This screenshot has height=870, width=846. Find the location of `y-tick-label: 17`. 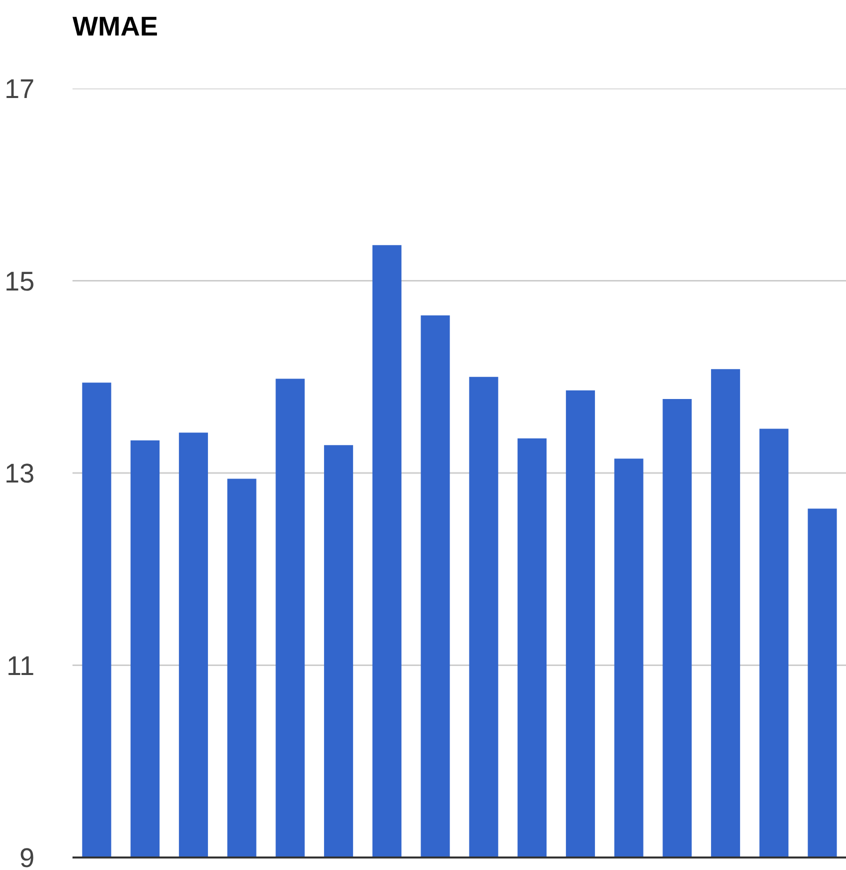

y-tick-label: 17 is located at coordinates (19, 89).